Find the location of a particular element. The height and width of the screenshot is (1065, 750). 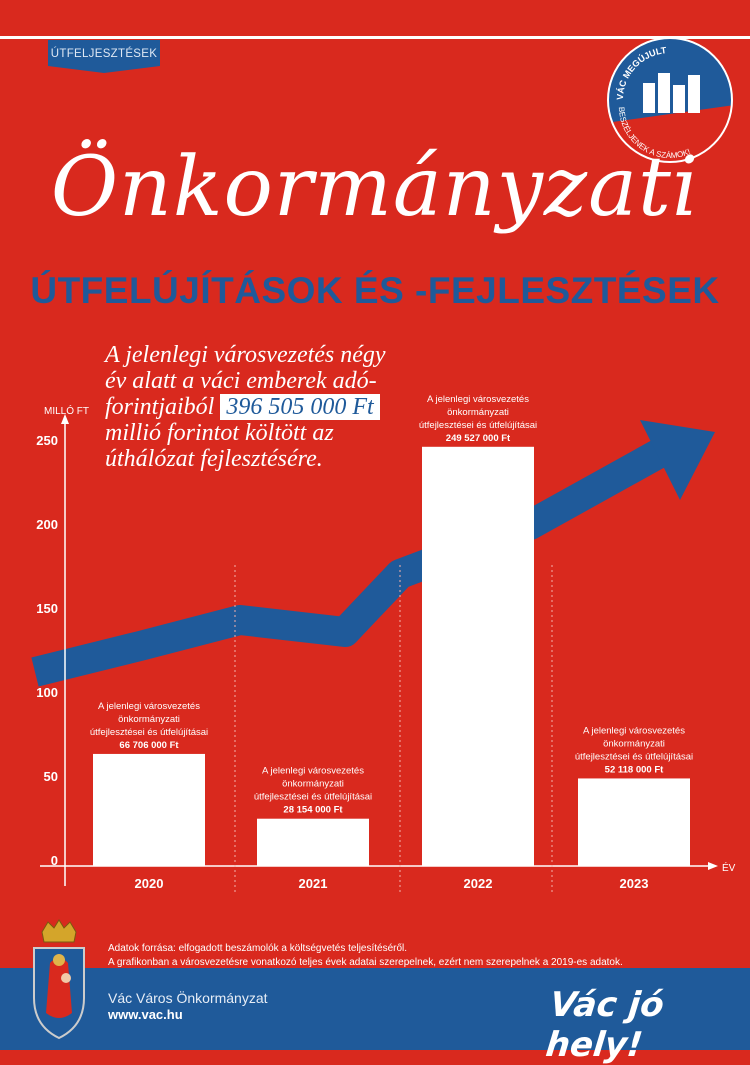

section-tag: ÚTFELJESZTÉSEK is located at coordinates (104, 56).